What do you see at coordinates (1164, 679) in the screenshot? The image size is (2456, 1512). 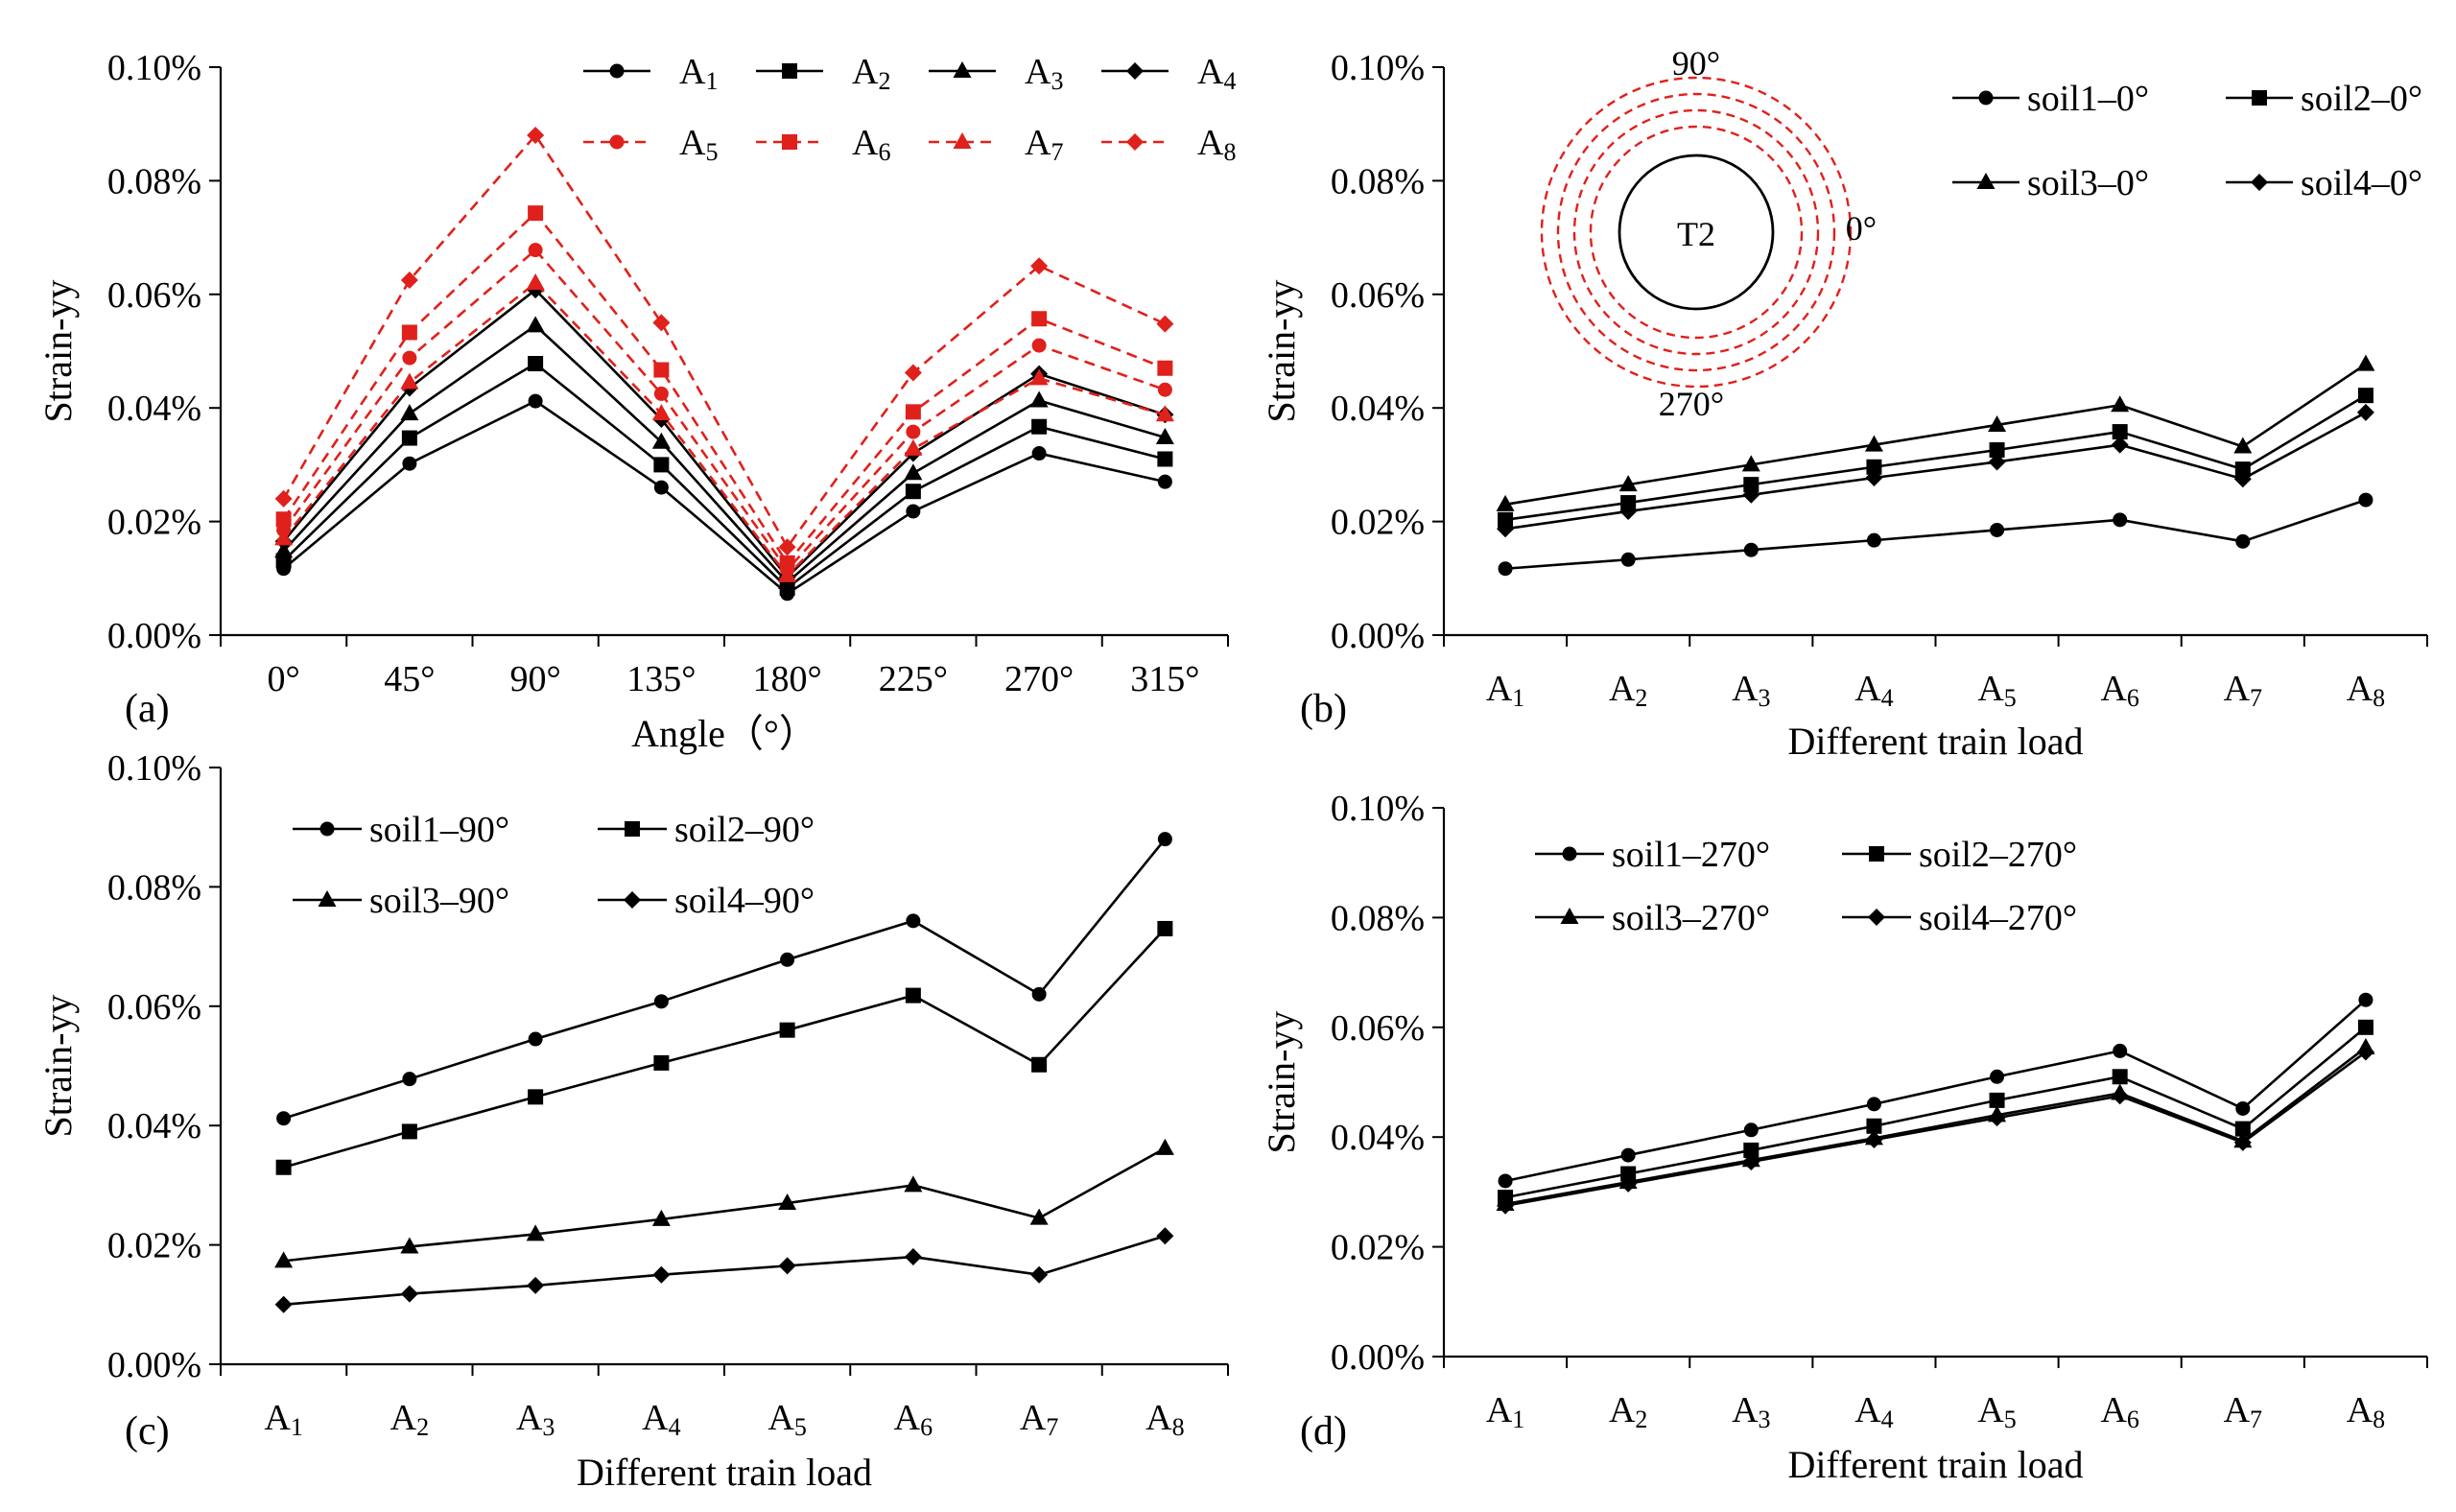 I see `x-tick-label: 315°` at bounding box center [1164, 679].